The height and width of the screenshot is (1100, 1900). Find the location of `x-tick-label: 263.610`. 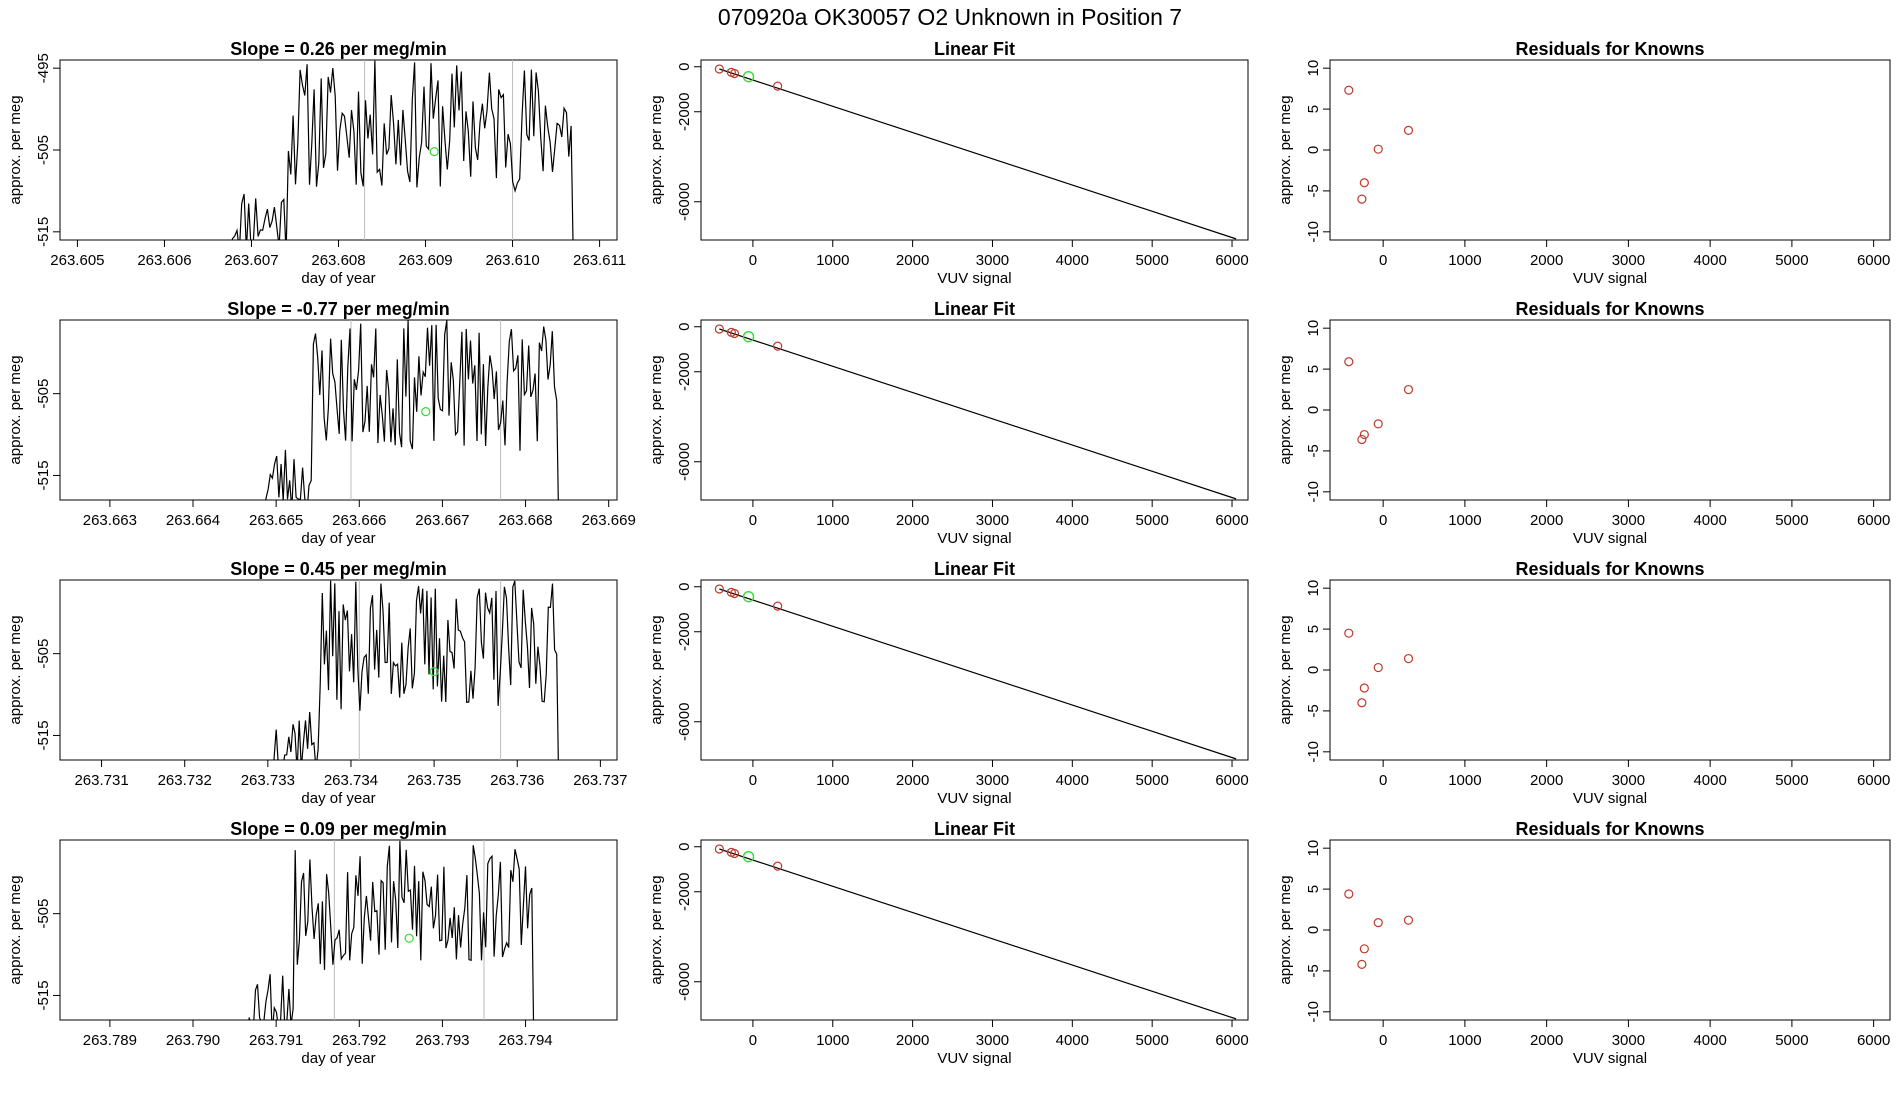

x-tick-label: 263.610 is located at coordinates (512, 260).